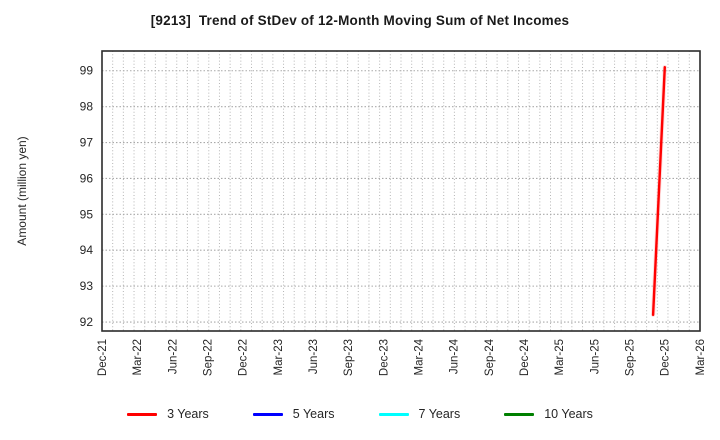 The image size is (720, 440). What do you see at coordinates (568, 413) in the screenshot?
I see `legend-label: 10 Years` at bounding box center [568, 413].